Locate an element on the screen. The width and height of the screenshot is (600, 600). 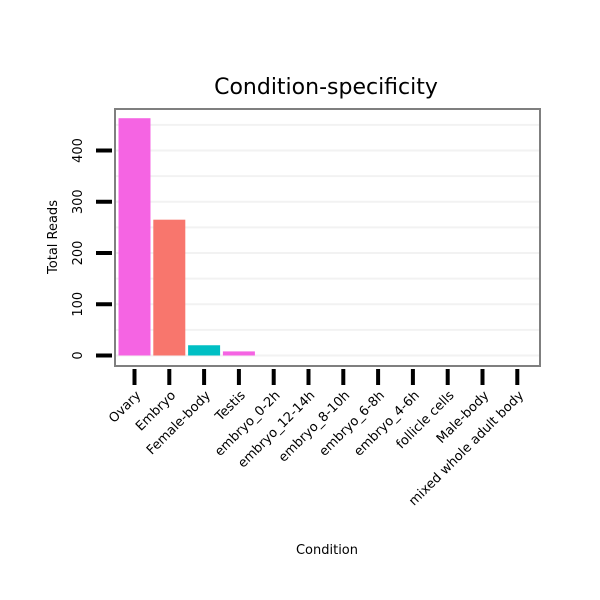
y-tick-label: 300 is located at coordinates (78, 201).